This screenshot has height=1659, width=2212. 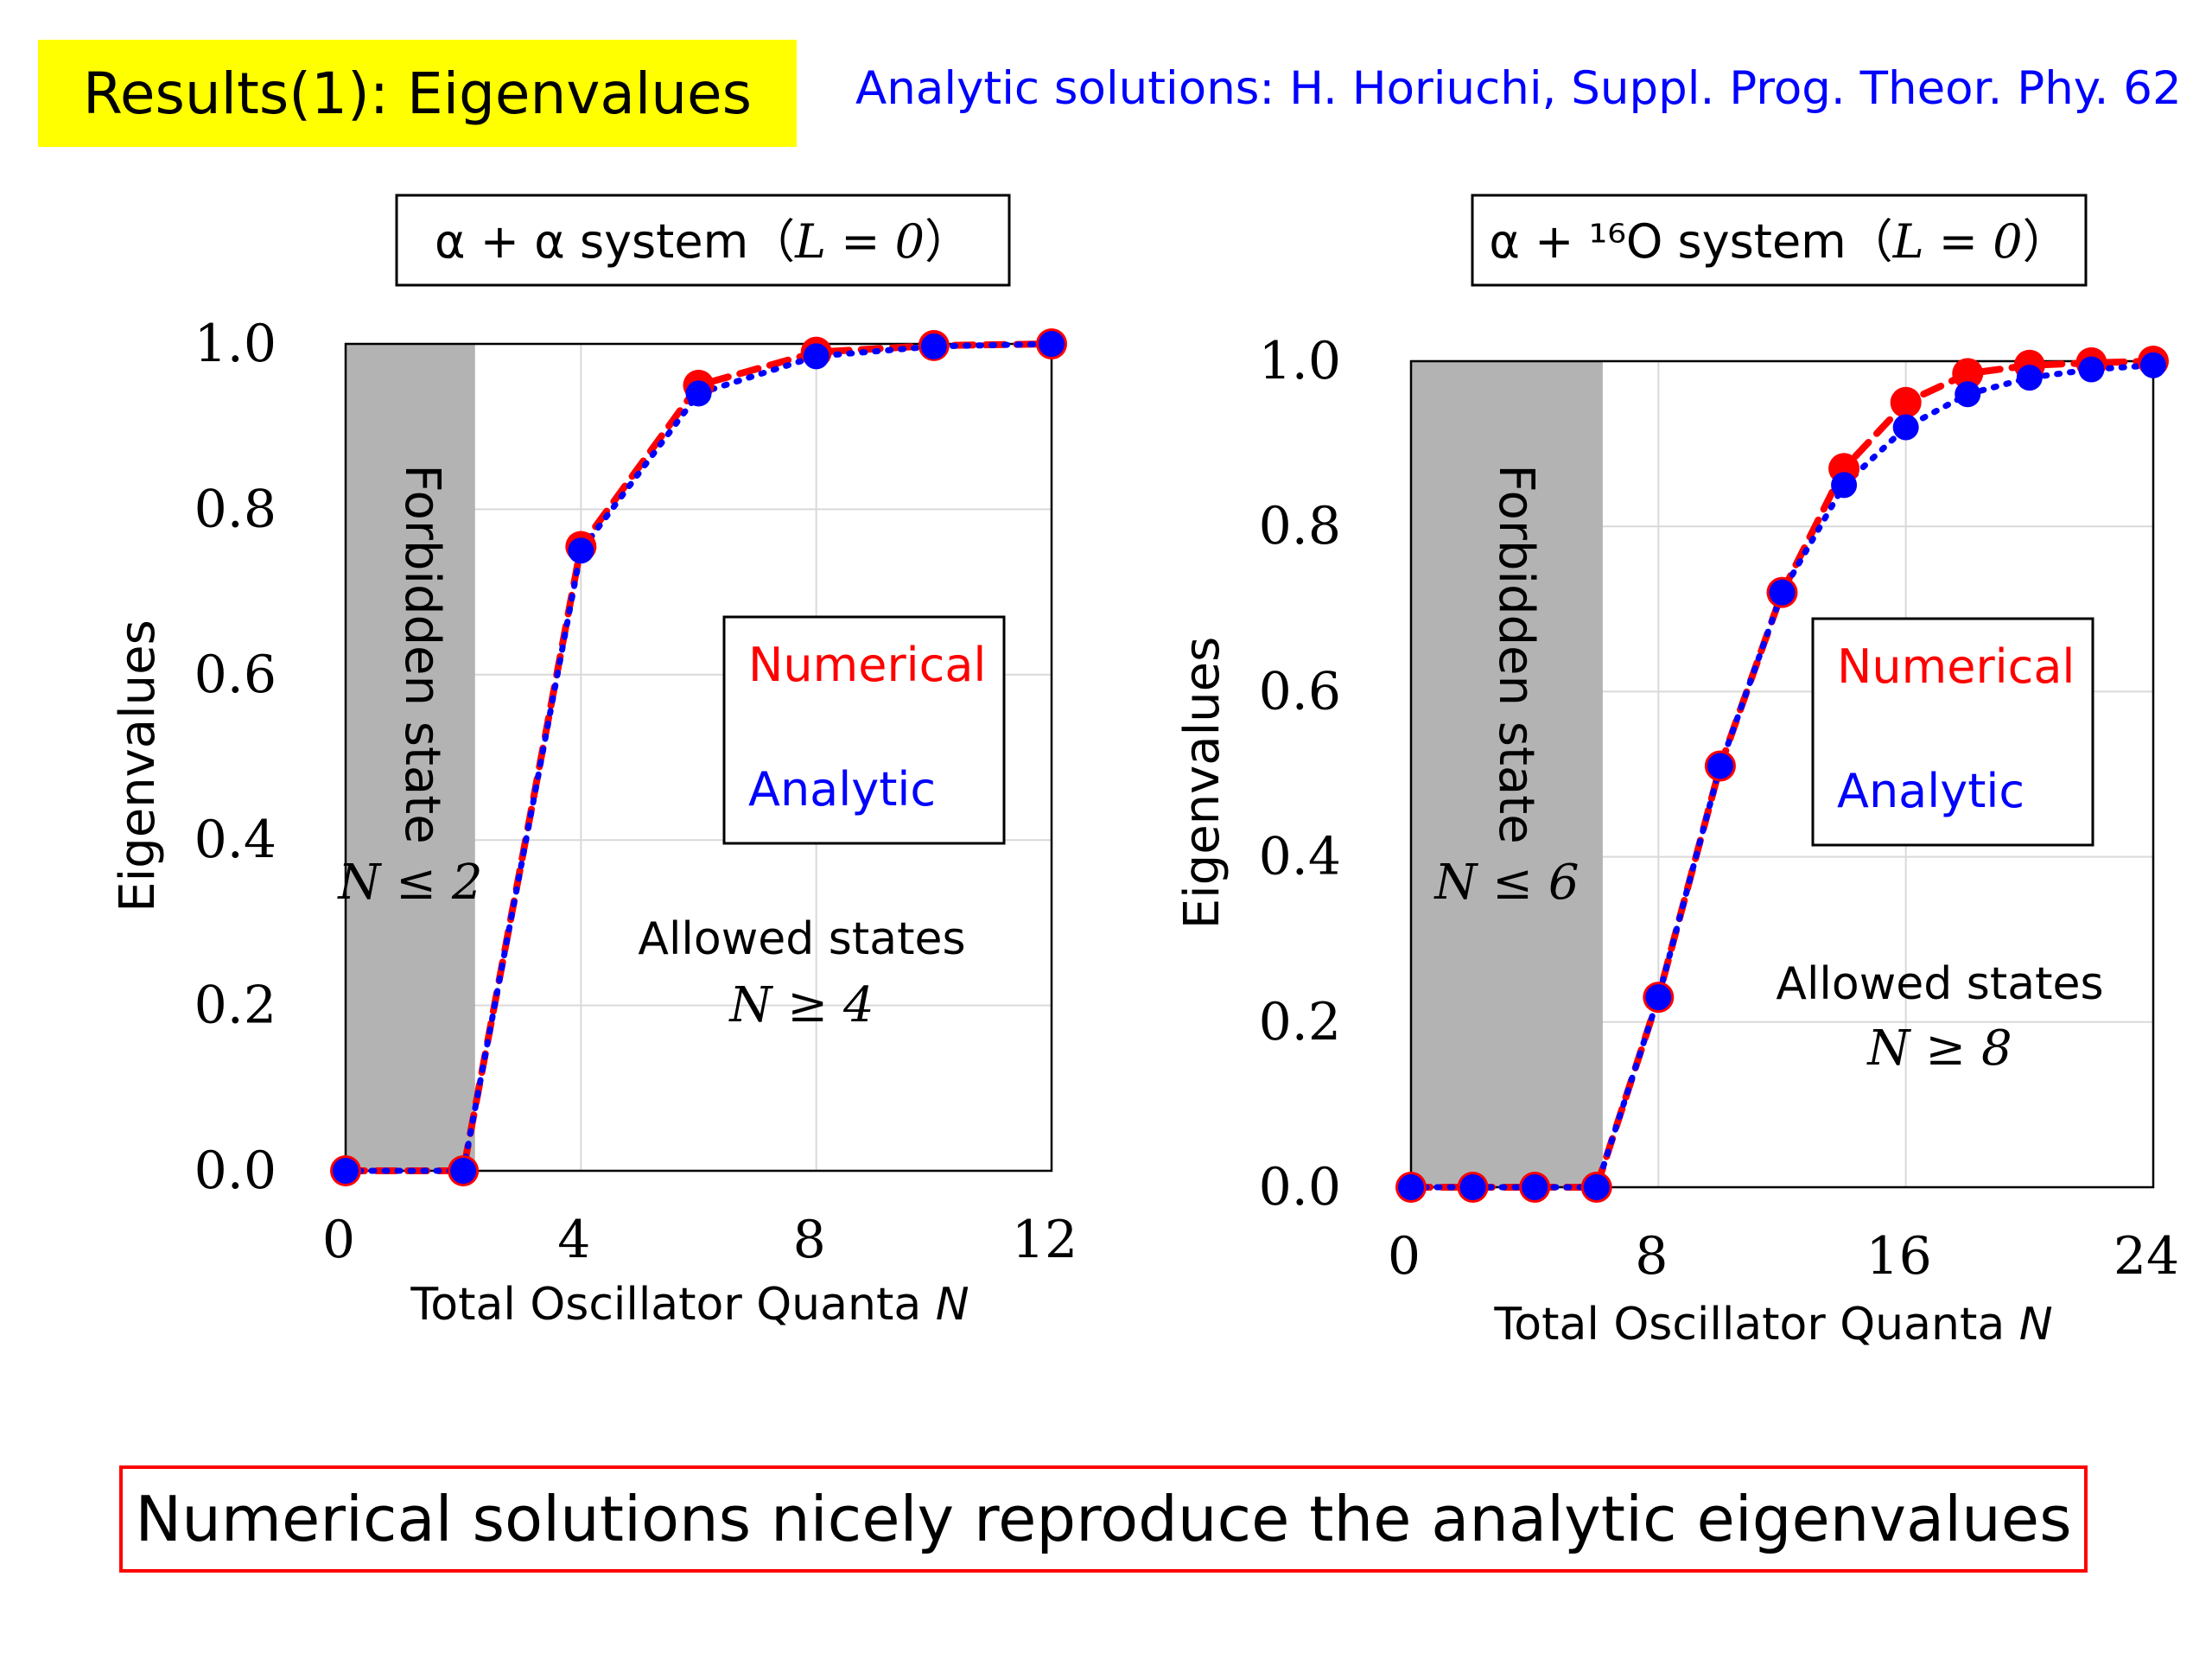 I want to click on x-tick-label: 4, so click(x=573, y=1240).